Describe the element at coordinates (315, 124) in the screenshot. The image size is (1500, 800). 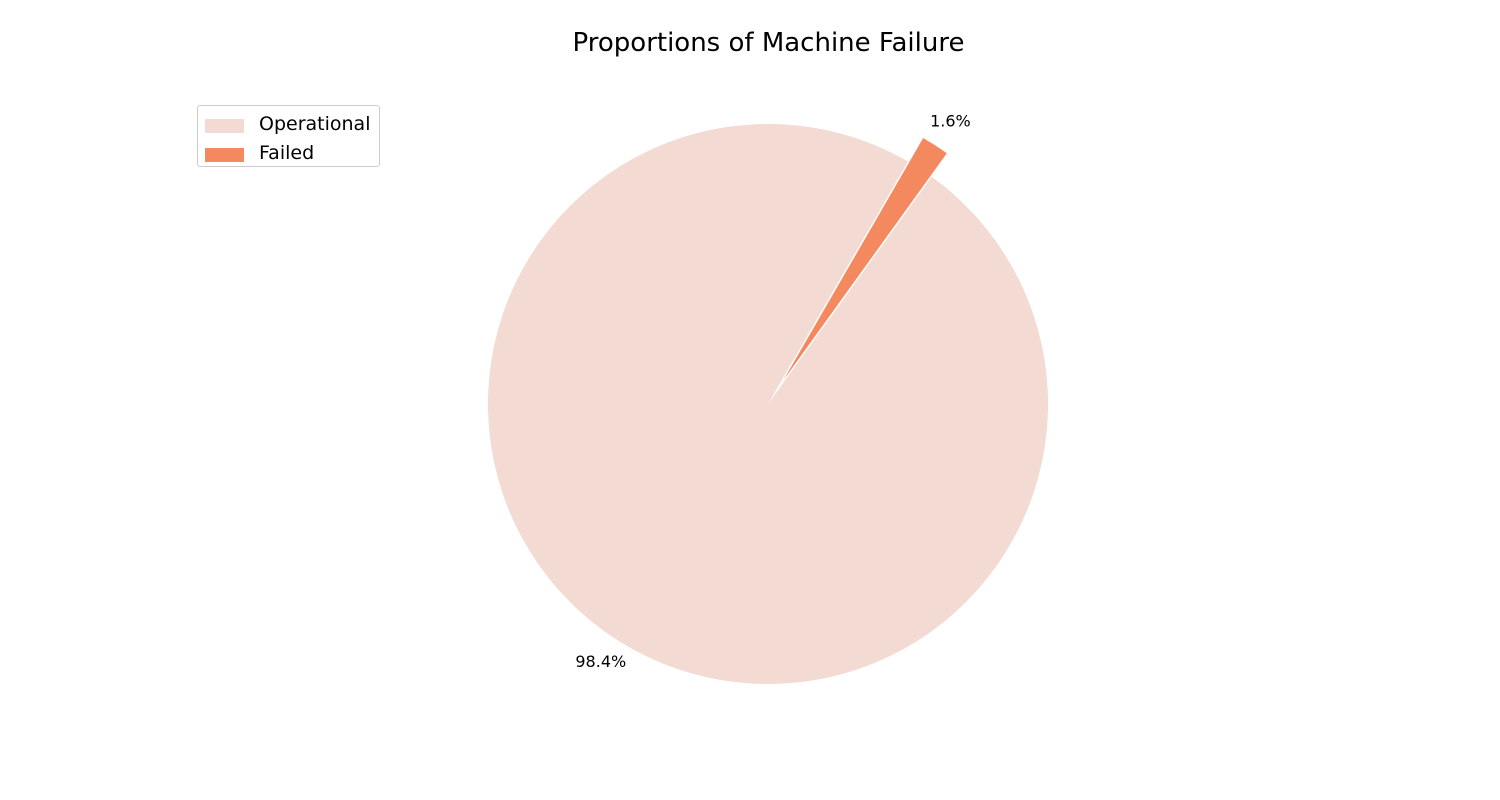
I see `legend-label-operational: Operational` at that location.